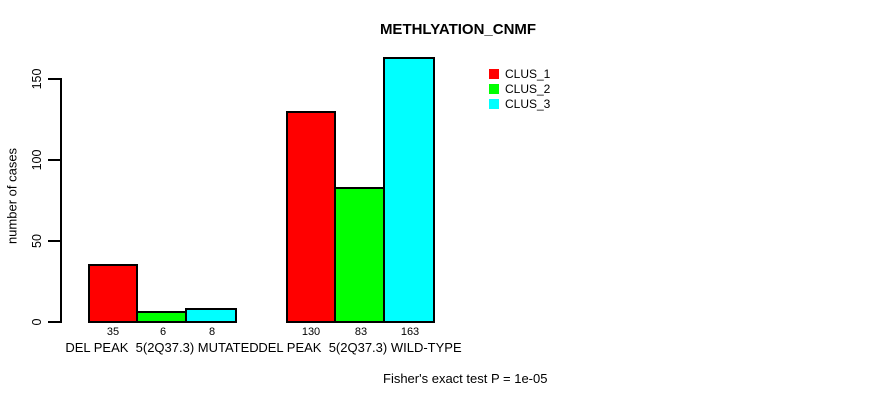  Describe the element at coordinates (113, 293) in the screenshot. I see `bar-clus_1-group1` at that location.